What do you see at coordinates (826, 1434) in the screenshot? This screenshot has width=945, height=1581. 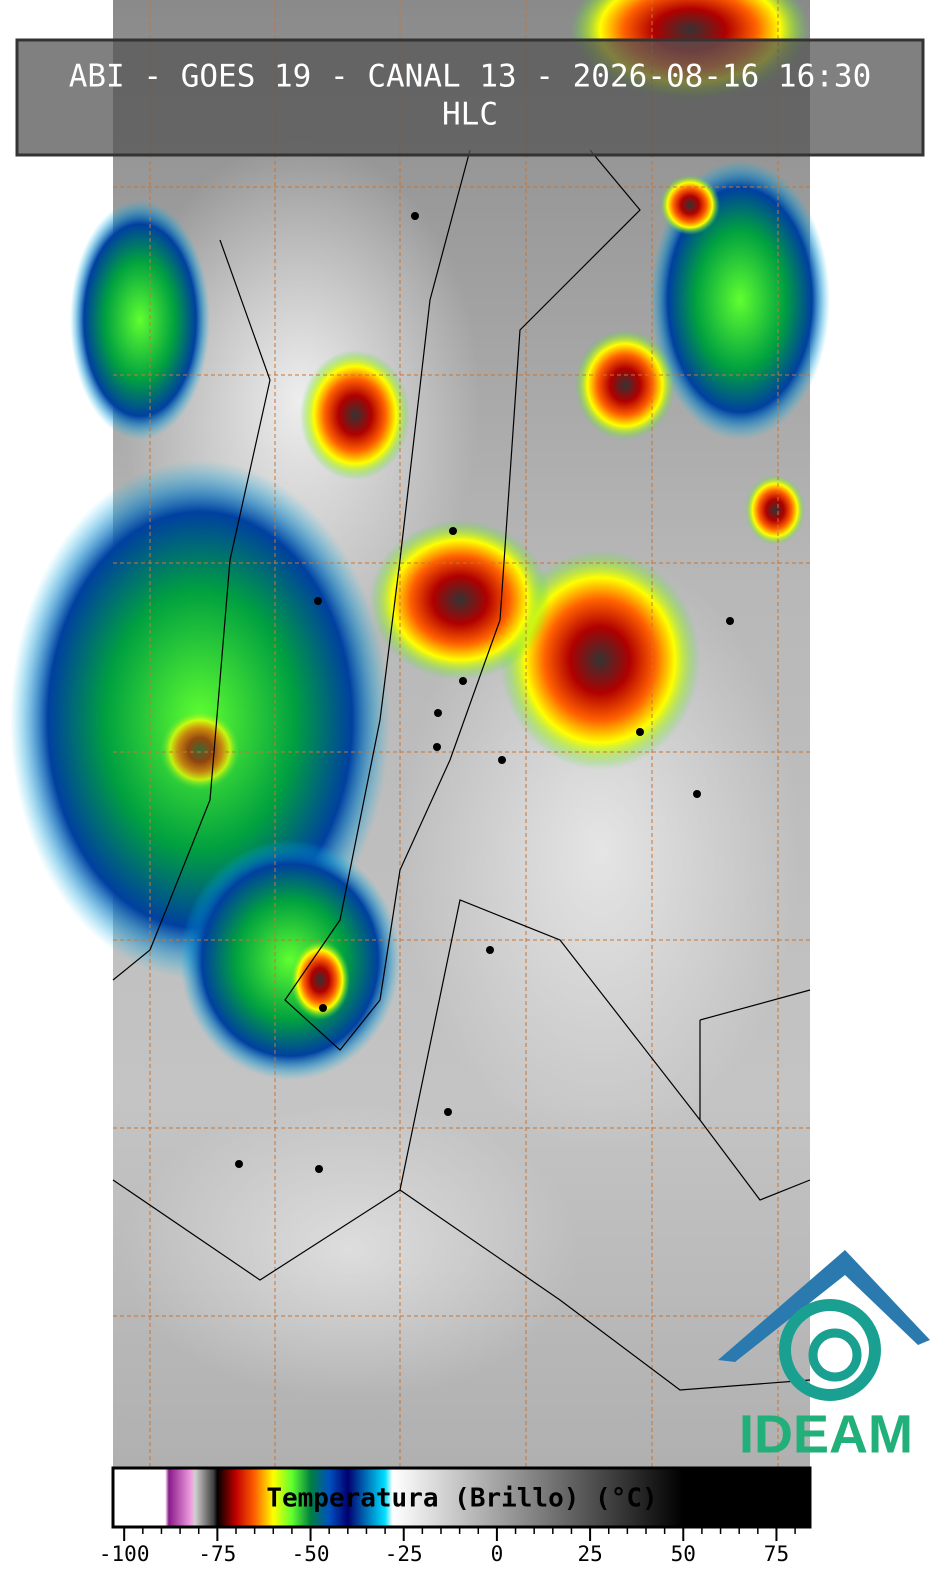 I see `logo-text: IDEAM` at bounding box center [826, 1434].